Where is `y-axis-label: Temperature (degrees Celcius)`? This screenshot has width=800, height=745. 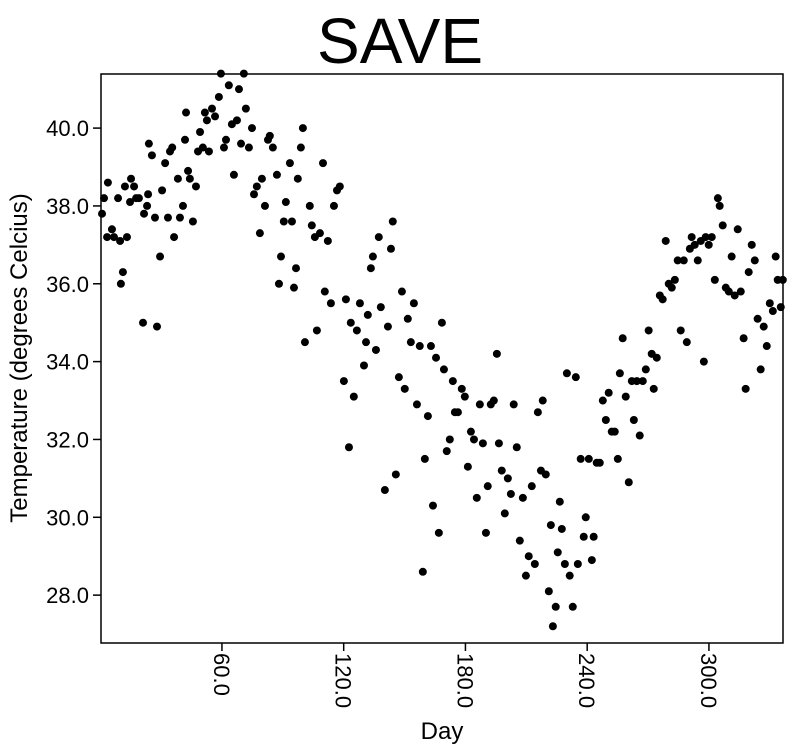
y-axis-label: Temperature (degrees Celcius) is located at coordinates (19, 357).